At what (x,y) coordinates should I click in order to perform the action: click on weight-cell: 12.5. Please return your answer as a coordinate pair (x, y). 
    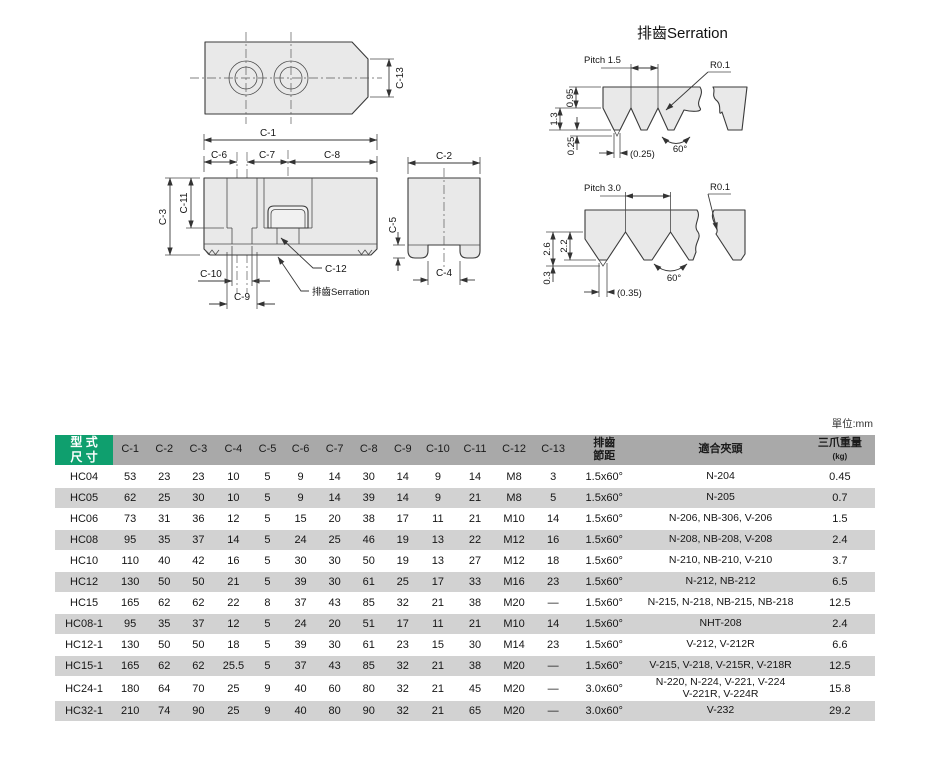
    Looking at the image, I should click on (840, 602).